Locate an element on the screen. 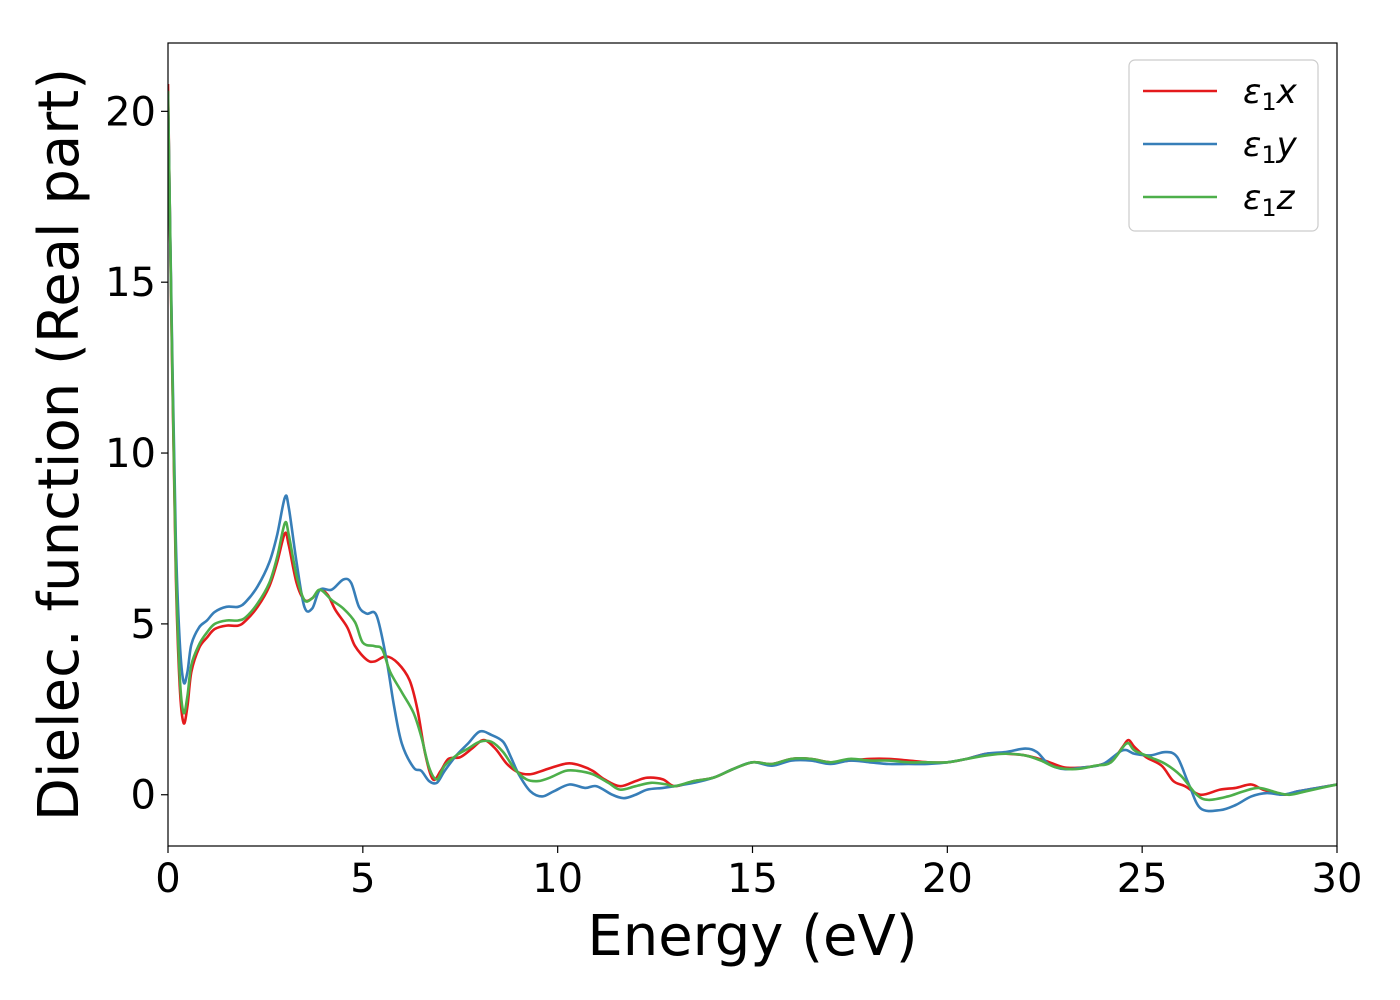 This screenshot has width=1400, height=1000. legend-label-x: ε1x is located at coordinates (1270, 94).